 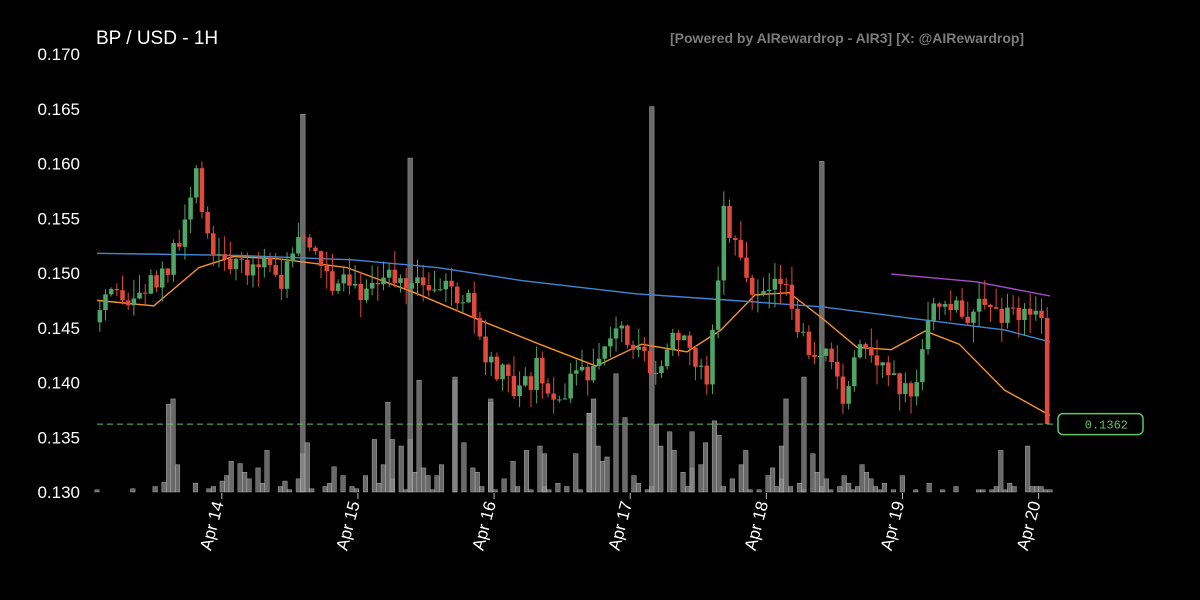 What do you see at coordinates (58, 54) in the screenshot?
I see `y-tick-label: 0.170` at bounding box center [58, 54].